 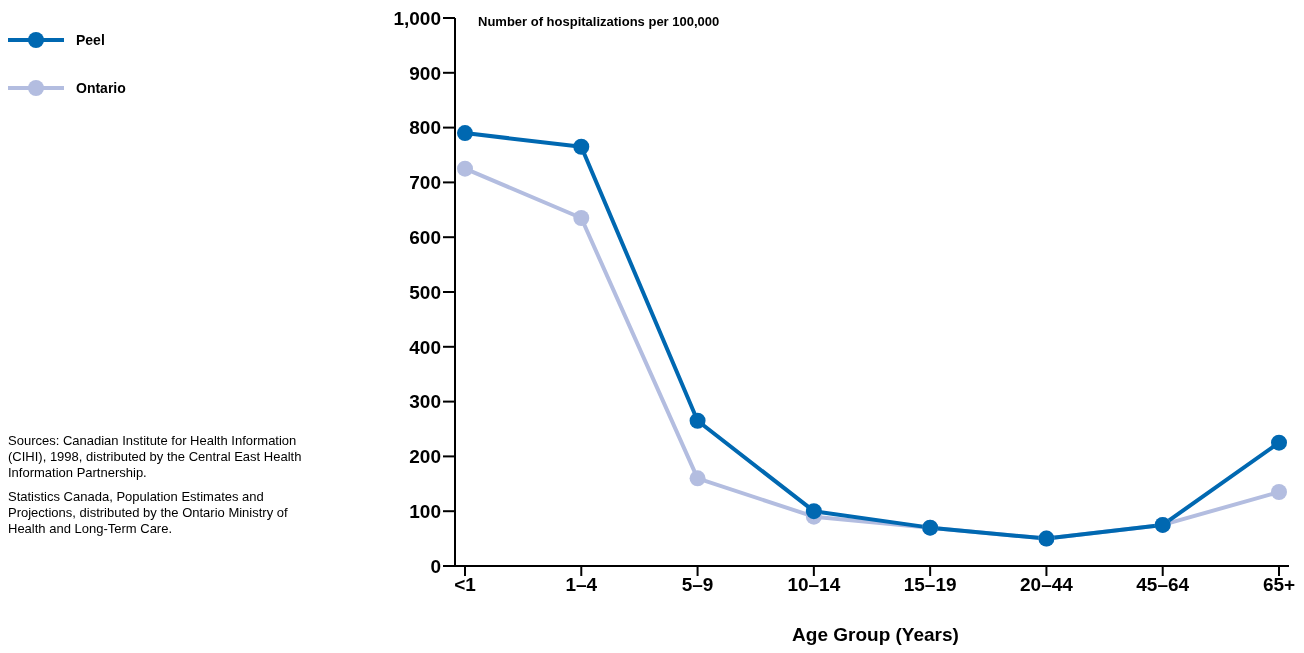 What do you see at coordinates (425, 402) in the screenshot?
I see `y-tick-label: 300` at bounding box center [425, 402].